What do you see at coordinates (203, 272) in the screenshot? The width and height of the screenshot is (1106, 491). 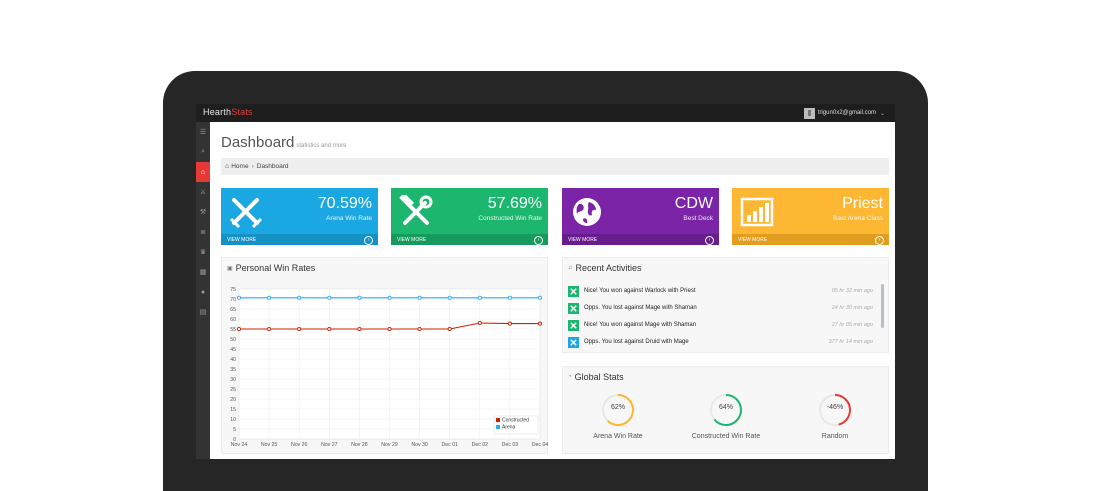 I see `sidebar-item-grid: ▦` at bounding box center [203, 272].